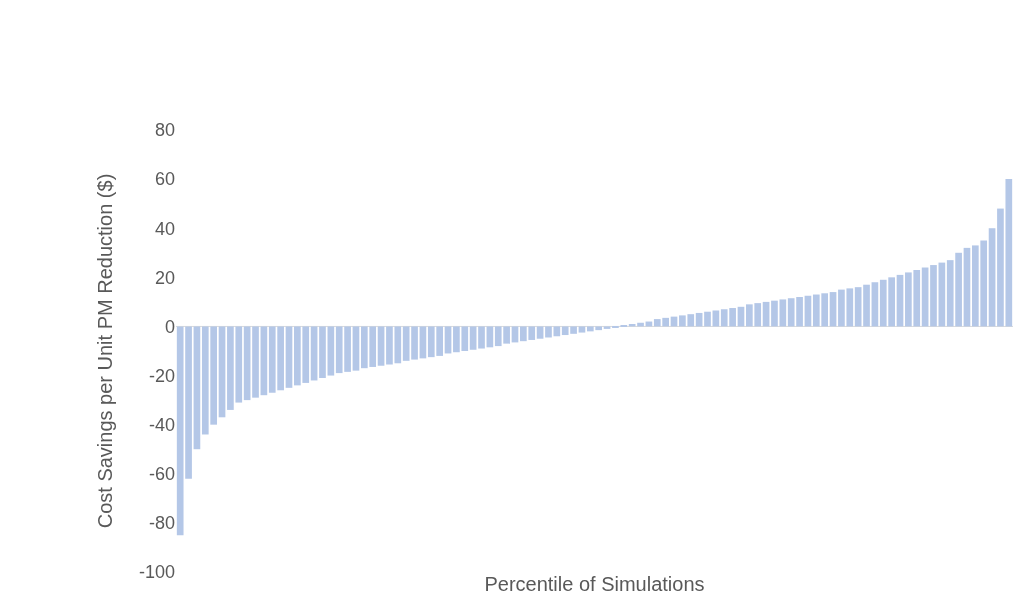 The height and width of the screenshot is (608, 1019). What do you see at coordinates (161, 375) in the screenshot?
I see `y-tick-label: -20` at bounding box center [161, 375].